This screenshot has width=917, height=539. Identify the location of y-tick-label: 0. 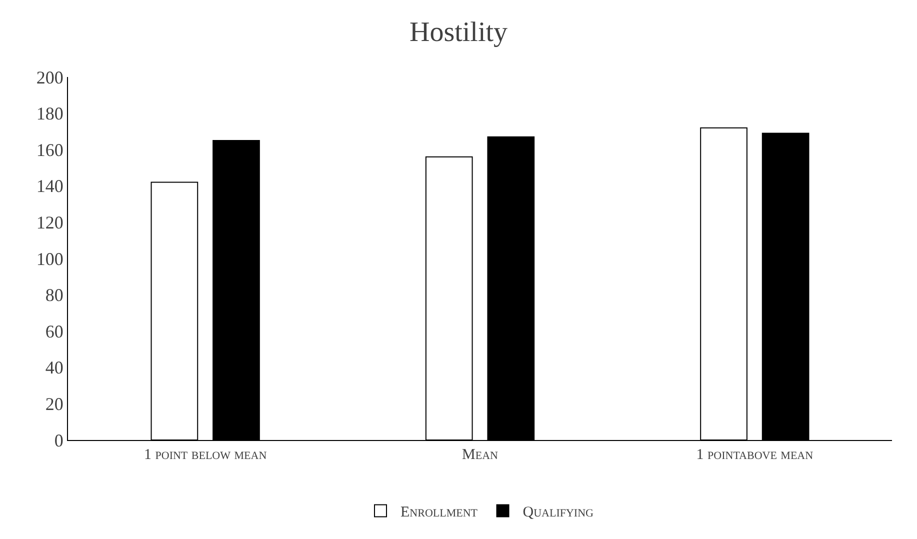
(59, 440).